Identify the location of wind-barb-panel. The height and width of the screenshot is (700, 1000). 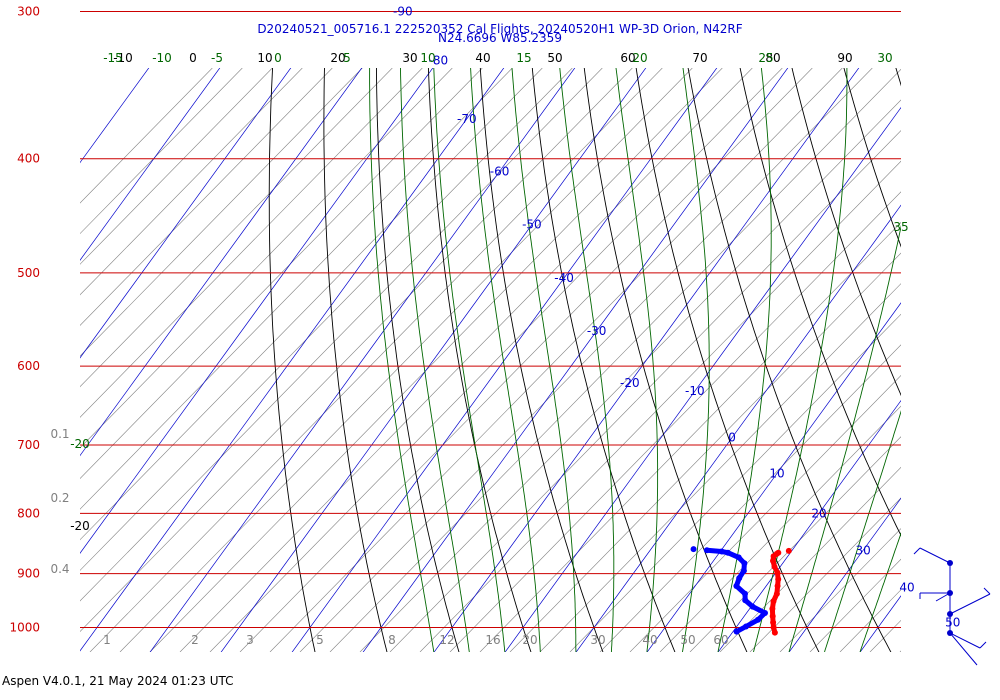
(952, 606).